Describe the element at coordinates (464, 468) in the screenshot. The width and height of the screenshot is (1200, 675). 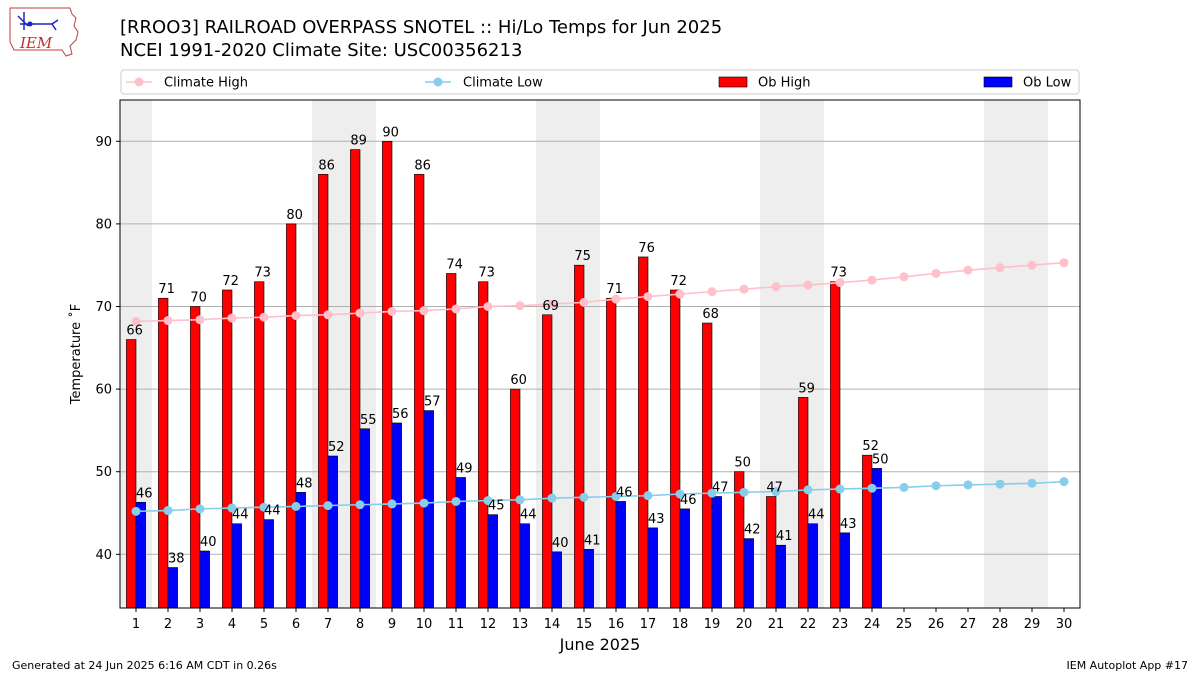
I see `ob-low-label-11: 49` at that location.